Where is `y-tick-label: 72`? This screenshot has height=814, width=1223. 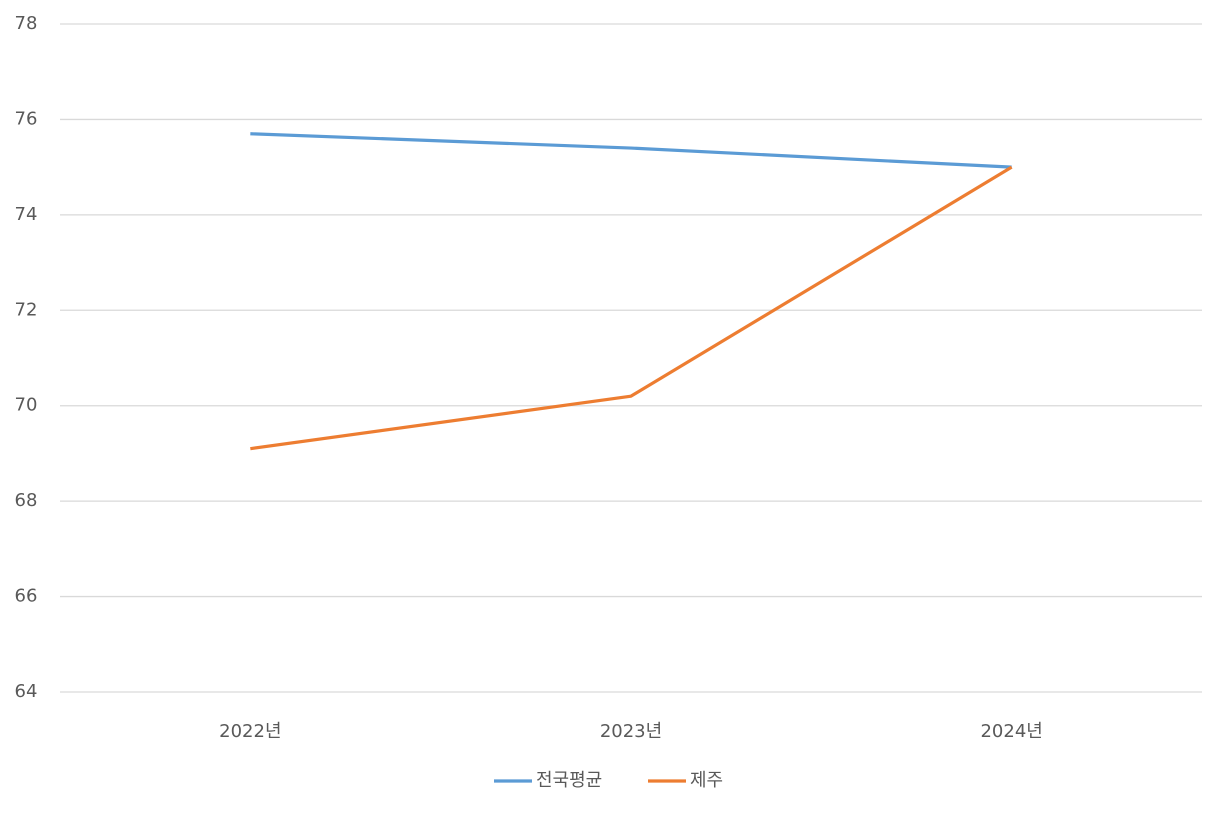
y-tick-label: 72 is located at coordinates (26, 309).